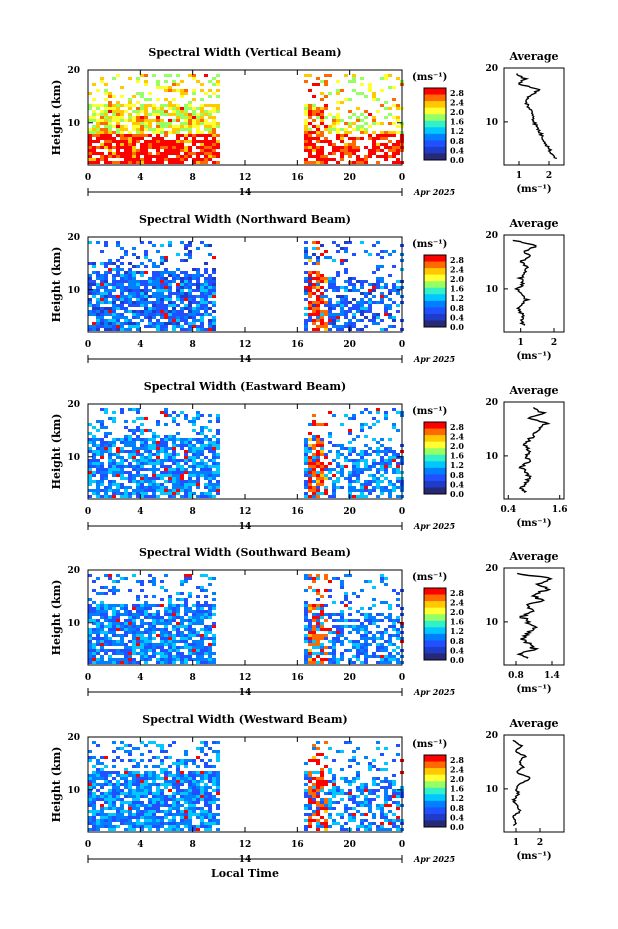 The height and width of the screenshot is (929, 618). I want to click on colorbar-frame, so click(435, 624).